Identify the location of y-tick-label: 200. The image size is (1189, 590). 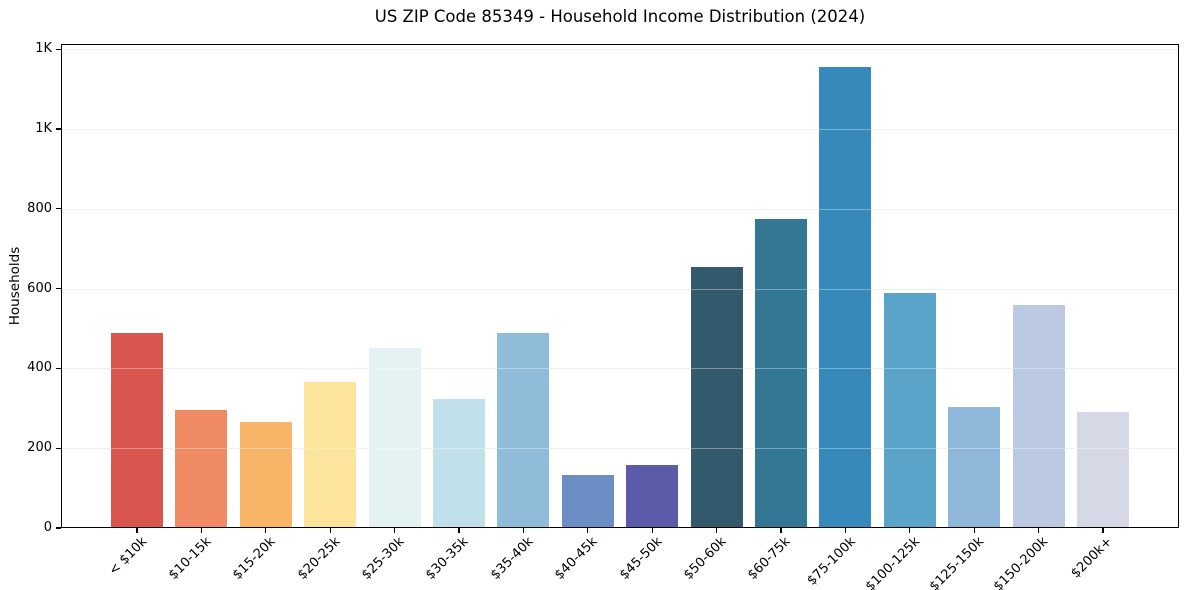
(39, 448).